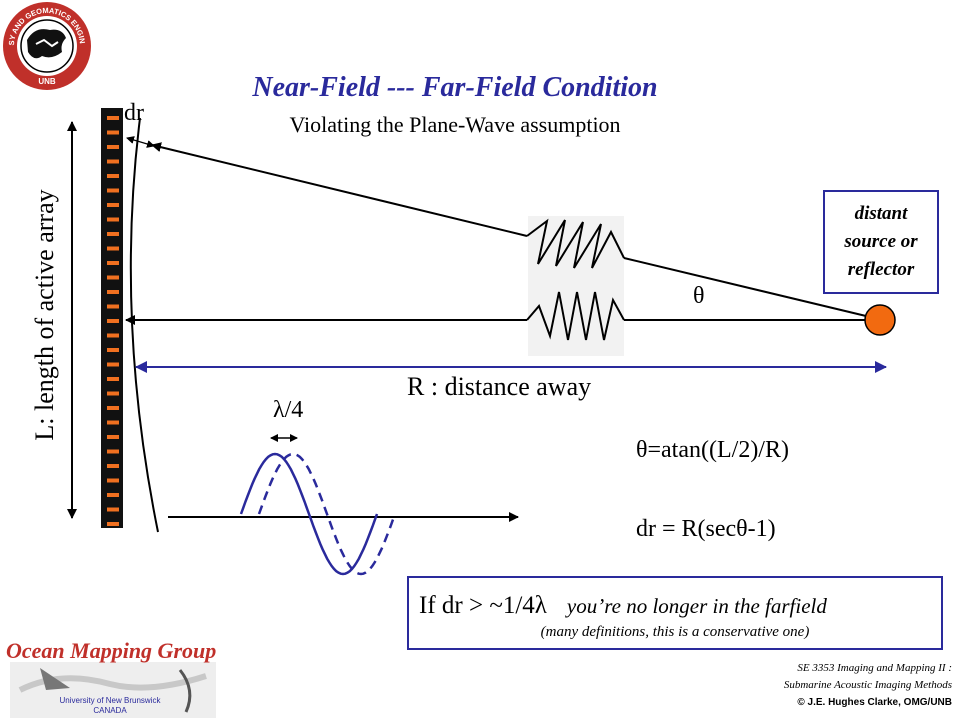 This screenshot has width=960, height=720. I want to click on omg-logo-graphic, so click(113, 690).